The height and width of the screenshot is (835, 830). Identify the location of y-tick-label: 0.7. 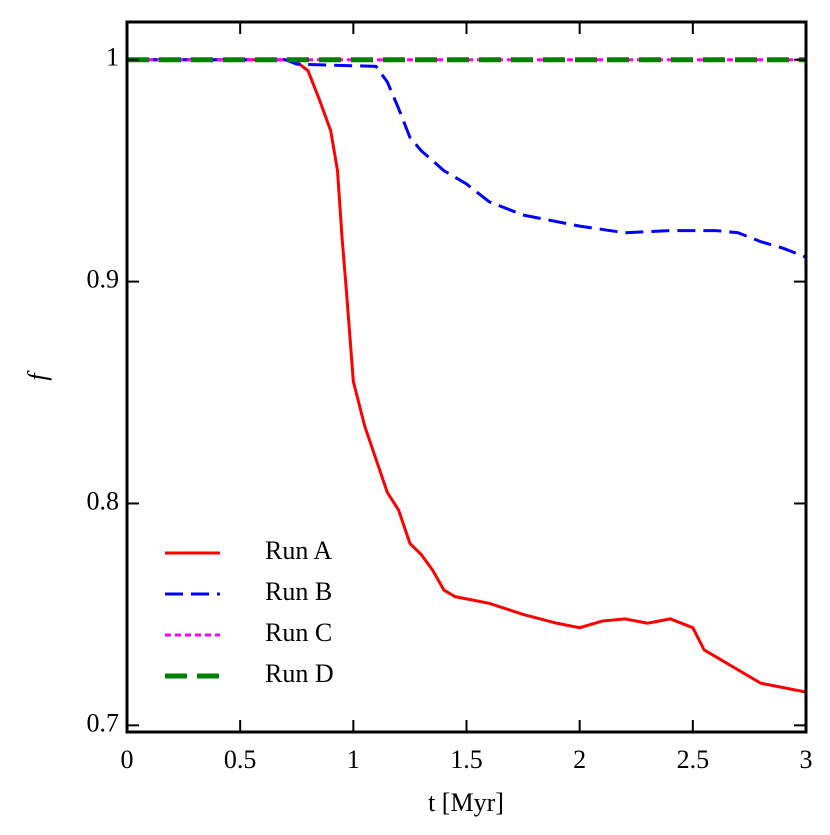
(103, 722).